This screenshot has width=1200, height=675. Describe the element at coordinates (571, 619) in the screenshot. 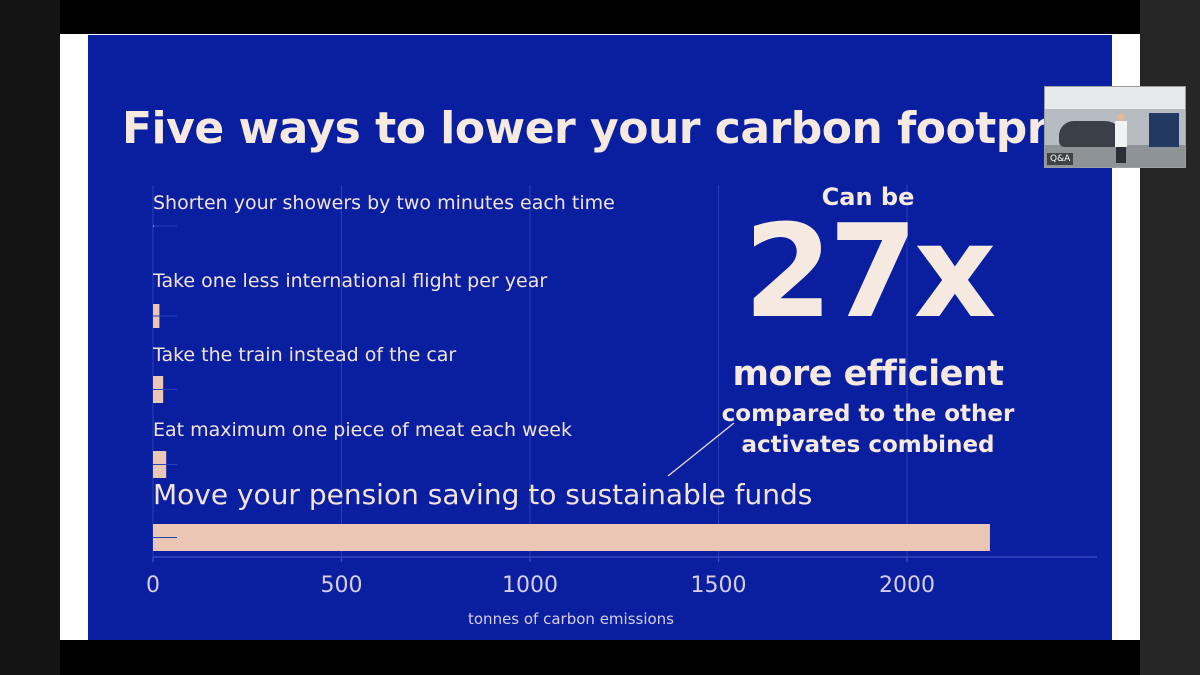

I see `x-axis-label: tonnes of carbon emissions` at that location.